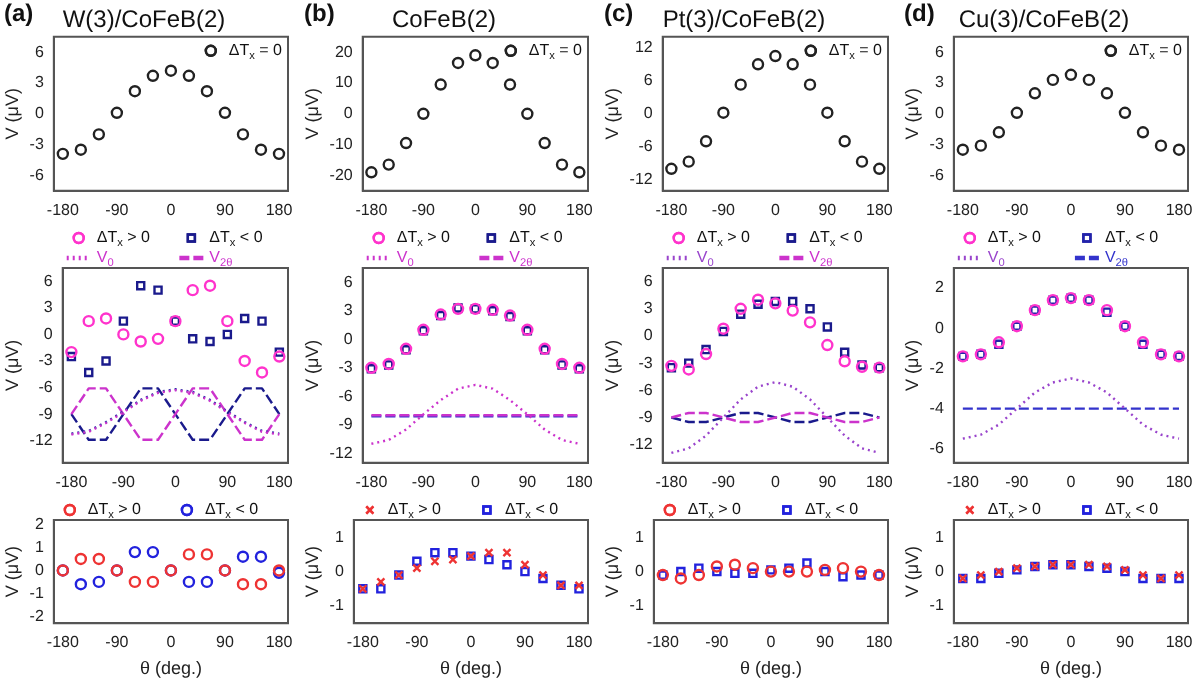 The width and height of the screenshot is (1200, 682). I want to click on y-tick-label: 20, so click(344, 51).